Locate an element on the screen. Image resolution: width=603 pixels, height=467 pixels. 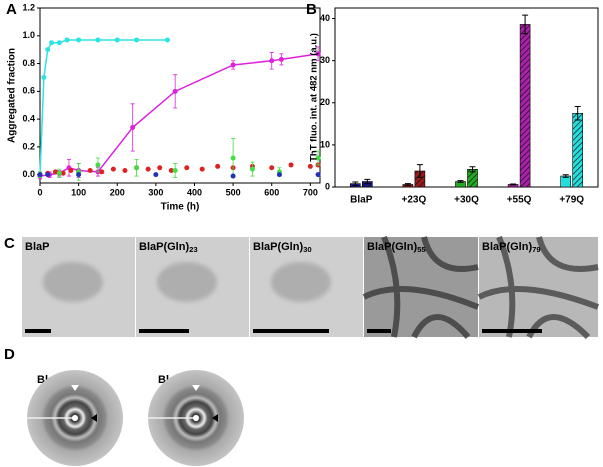
series-line is located at coordinates (103, 107).